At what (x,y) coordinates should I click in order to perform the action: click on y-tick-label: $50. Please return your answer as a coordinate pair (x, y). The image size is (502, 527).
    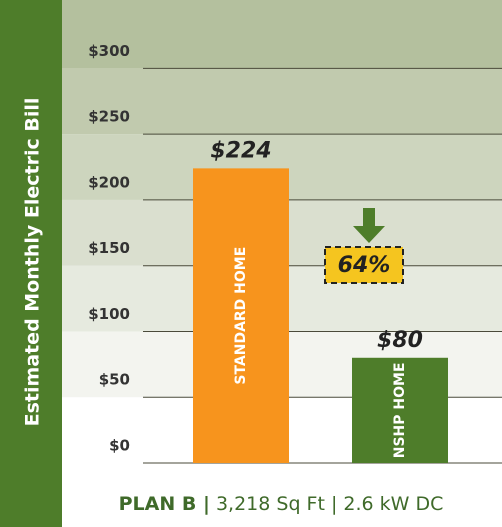
    Looking at the image, I should click on (114, 380).